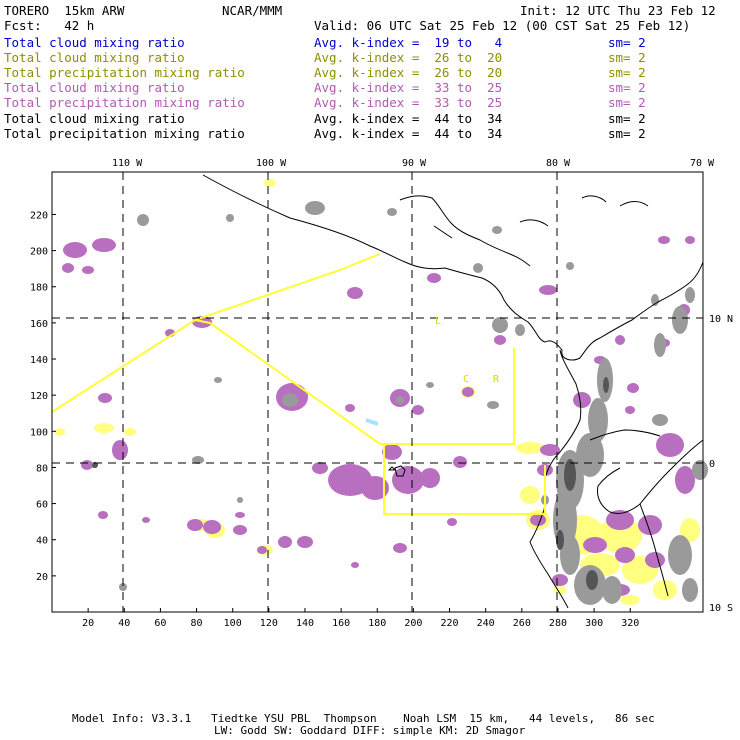 This screenshot has width=740, height=740. What do you see at coordinates (124, 623) in the screenshot?
I see `x-tick-label: 40` at bounding box center [124, 623].